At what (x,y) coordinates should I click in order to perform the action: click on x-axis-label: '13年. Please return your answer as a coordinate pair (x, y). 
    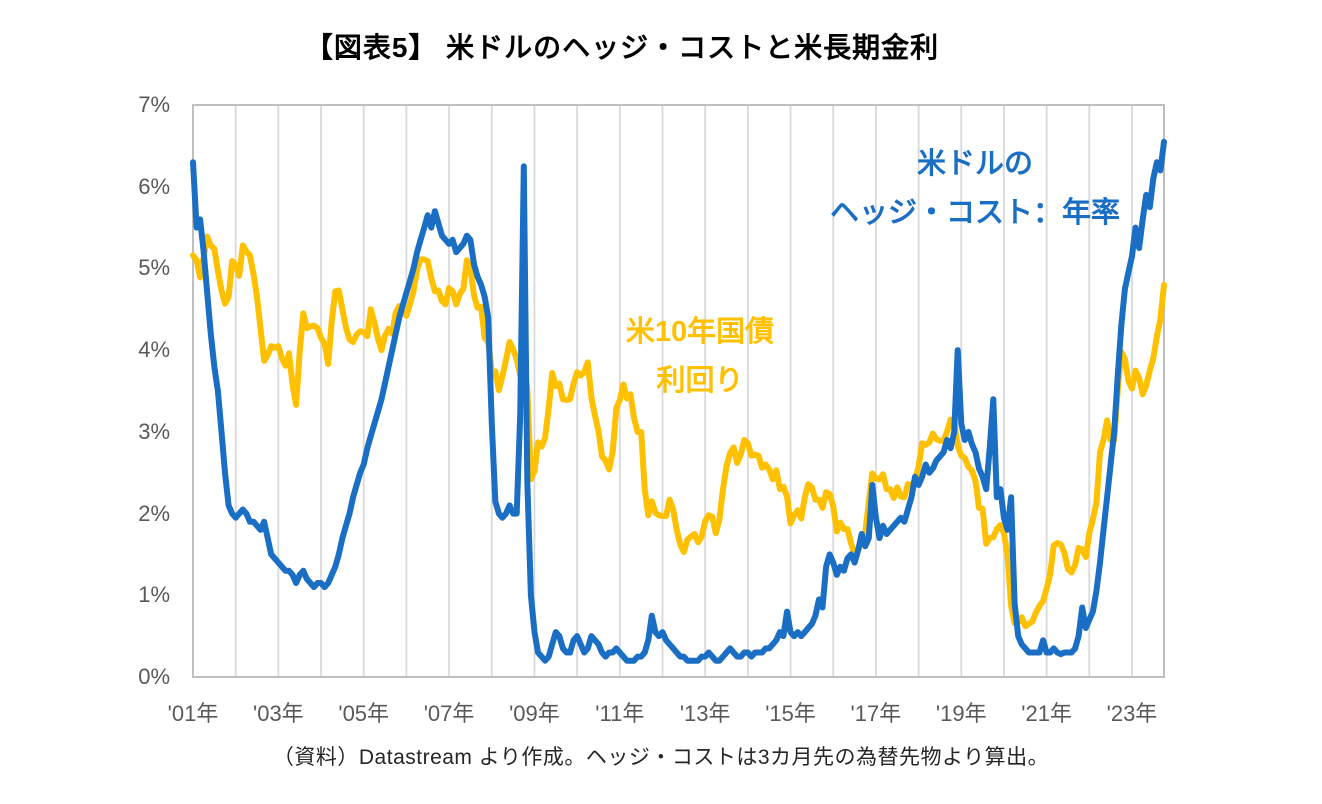
    Looking at the image, I should click on (705, 713).